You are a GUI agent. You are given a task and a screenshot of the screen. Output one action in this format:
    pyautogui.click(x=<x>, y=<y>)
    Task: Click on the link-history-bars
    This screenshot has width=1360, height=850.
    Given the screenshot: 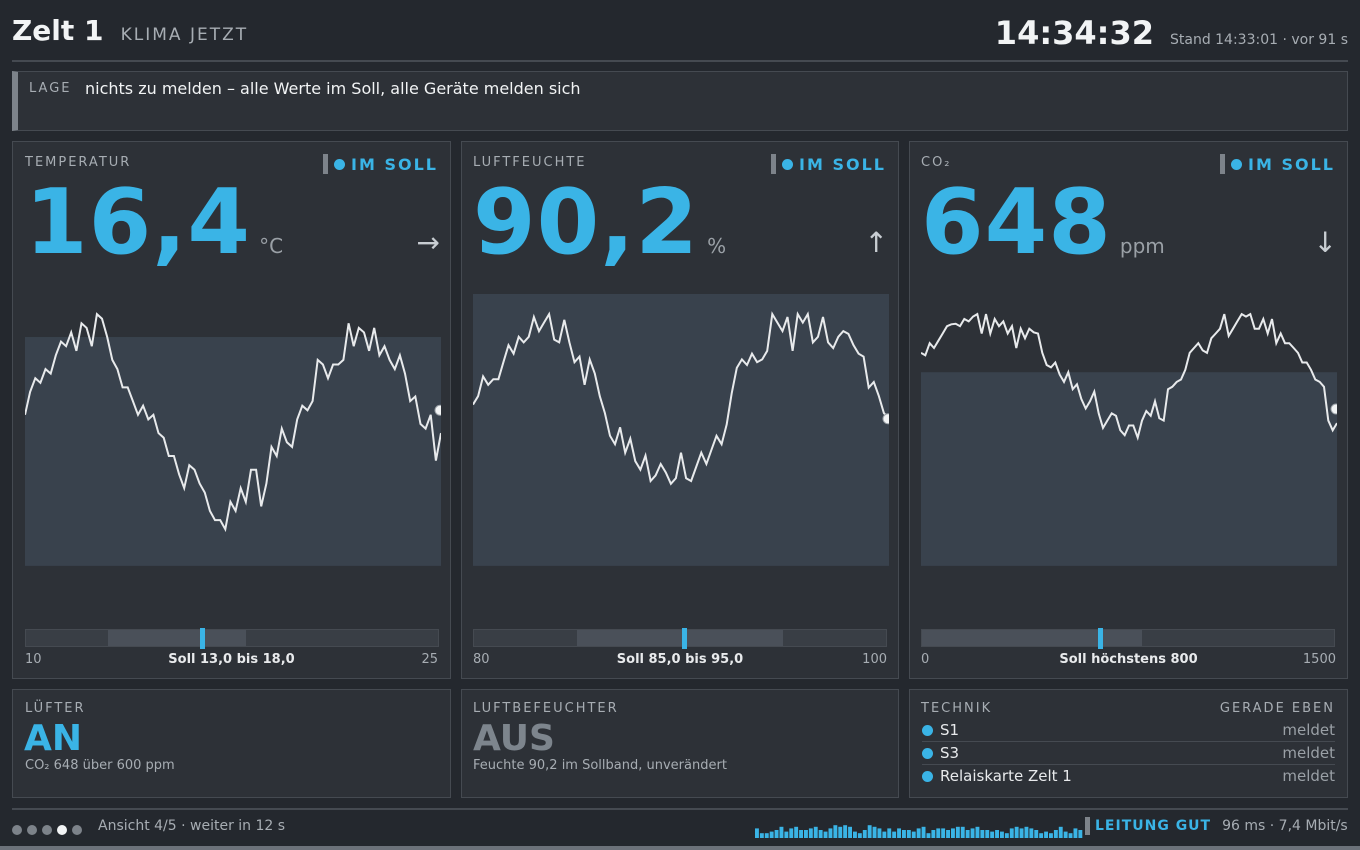 What is the action you would take?
    pyautogui.click(x=919, y=831)
    